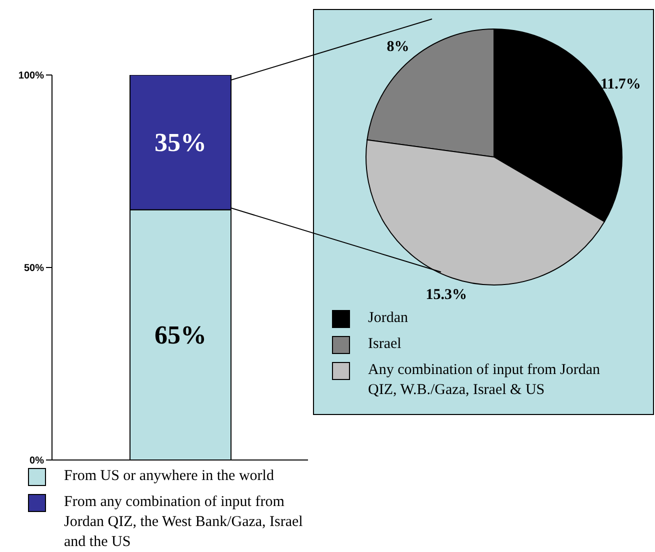 This screenshot has width=655, height=552. I want to click on legend-label: Any combination of input from Jordan QIZ, W.B./Gaza, Israel & US, so click(485, 380).